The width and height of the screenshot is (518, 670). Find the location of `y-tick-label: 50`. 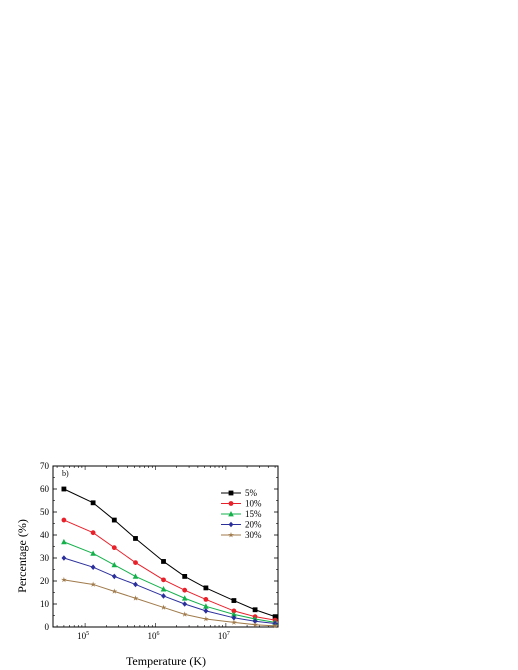

y-tick-label: 50 is located at coordinates (45, 512).